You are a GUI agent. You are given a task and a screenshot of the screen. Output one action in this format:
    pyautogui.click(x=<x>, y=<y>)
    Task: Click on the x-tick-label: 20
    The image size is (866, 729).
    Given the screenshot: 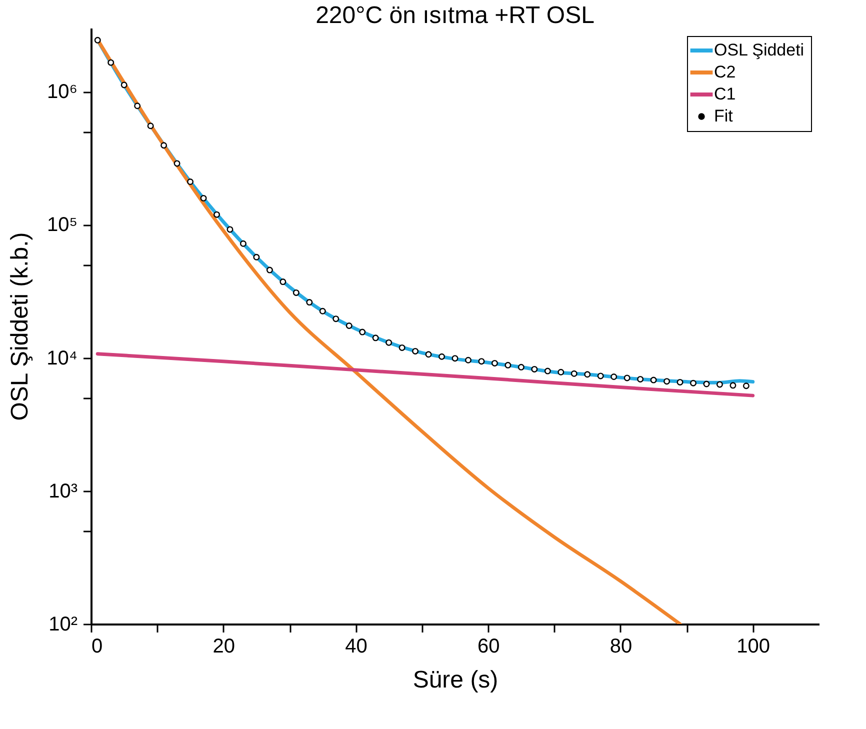 What is the action you would take?
    pyautogui.click(x=223, y=647)
    